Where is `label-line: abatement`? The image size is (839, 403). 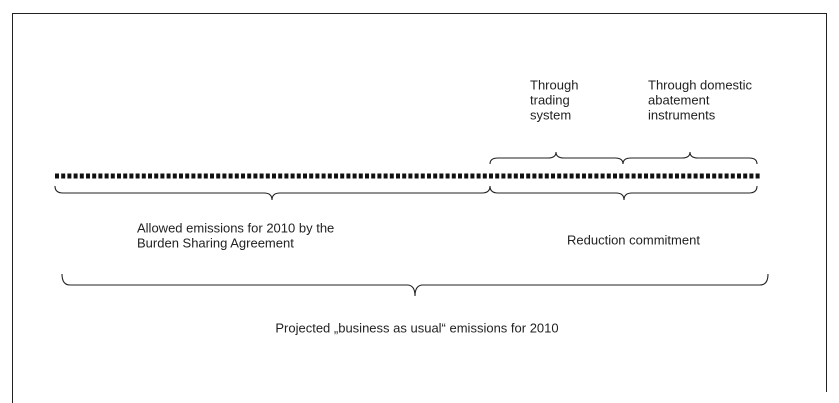
label-line: abatement is located at coordinates (679, 99).